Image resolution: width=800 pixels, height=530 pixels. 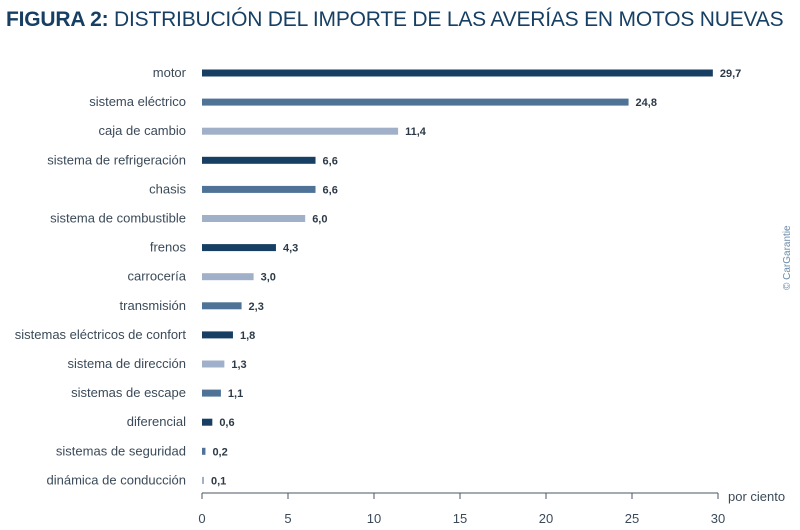 I want to click on category-label: caja de cambio, so click(x=142, y=130).